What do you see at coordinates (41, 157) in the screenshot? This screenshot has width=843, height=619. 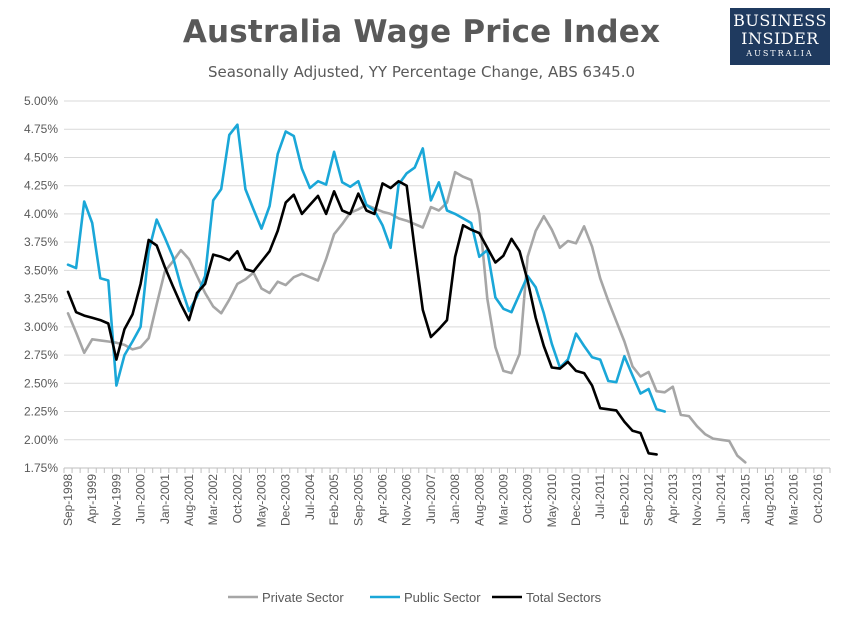 I see `y-tick-label: 4.50%` at bounding box center [41, 157].